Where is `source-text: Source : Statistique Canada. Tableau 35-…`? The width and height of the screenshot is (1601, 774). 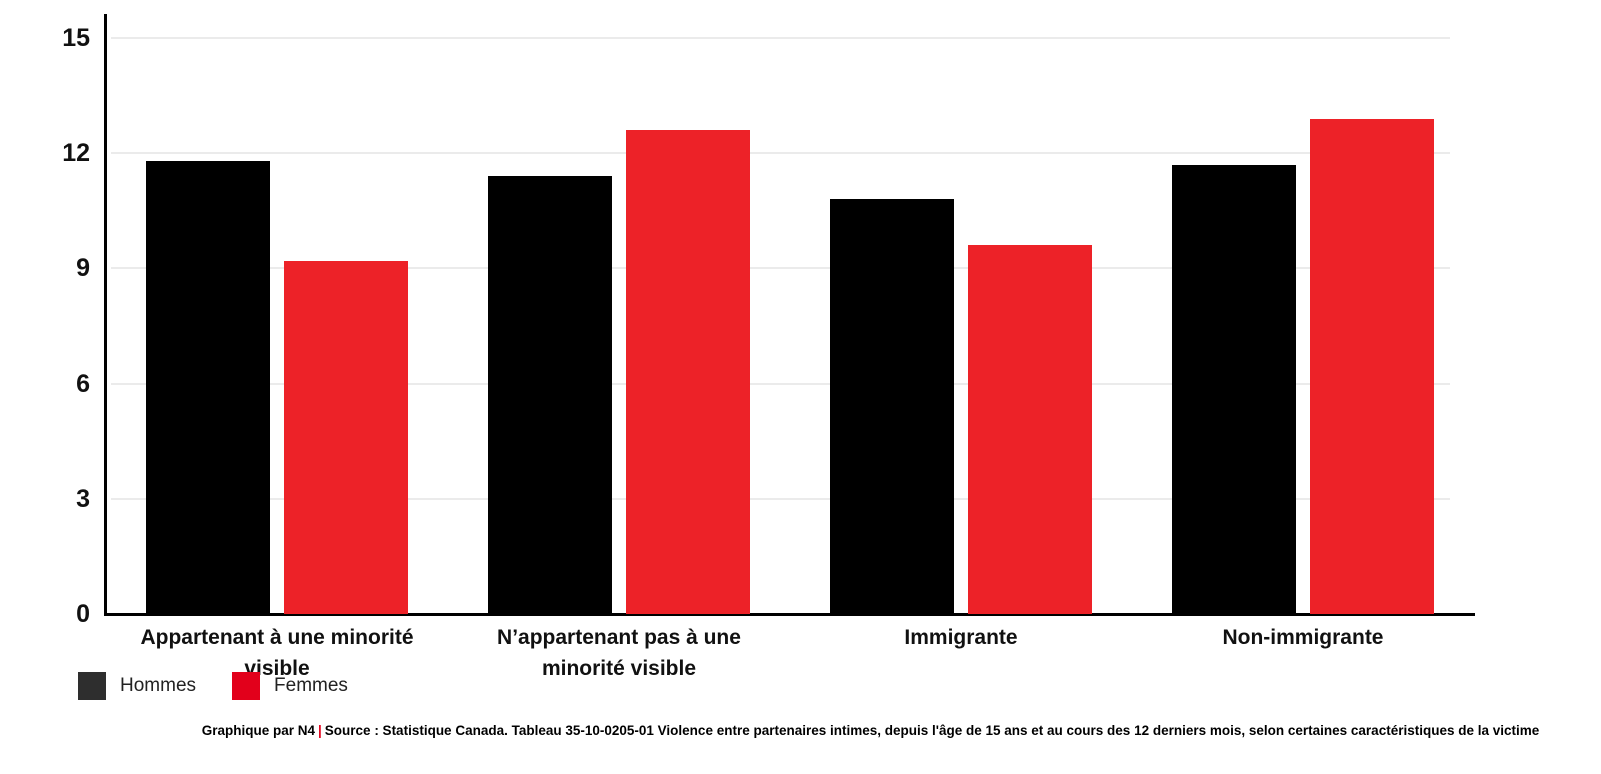
source-text: Source : Statistique Canada. Tableau 35-… is located at coordinates (932, 730).